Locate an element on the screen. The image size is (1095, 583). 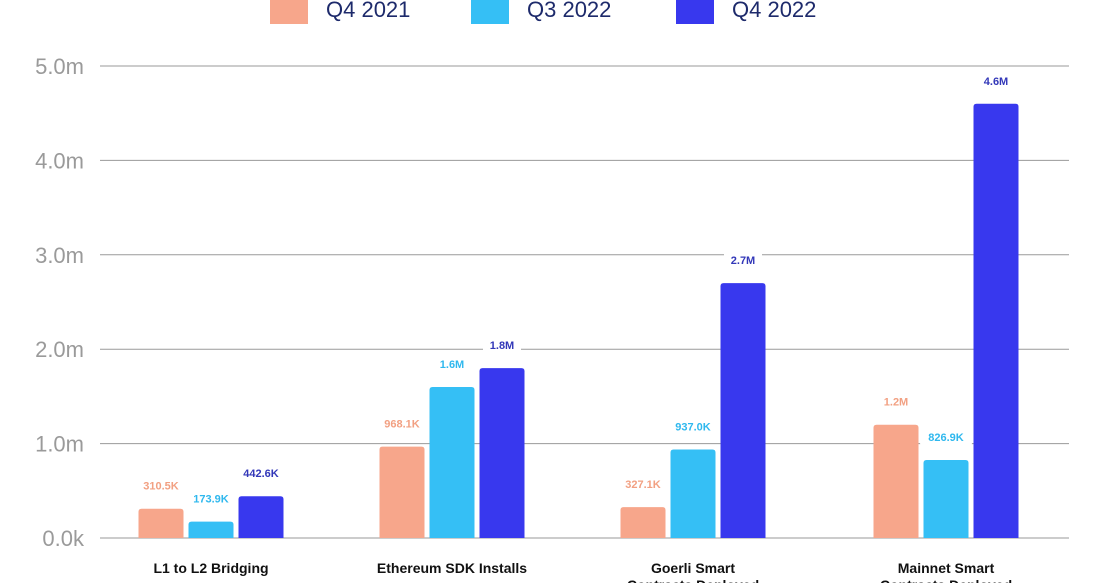
data-label-text: 327.1K is located at coordinates (643, 485).